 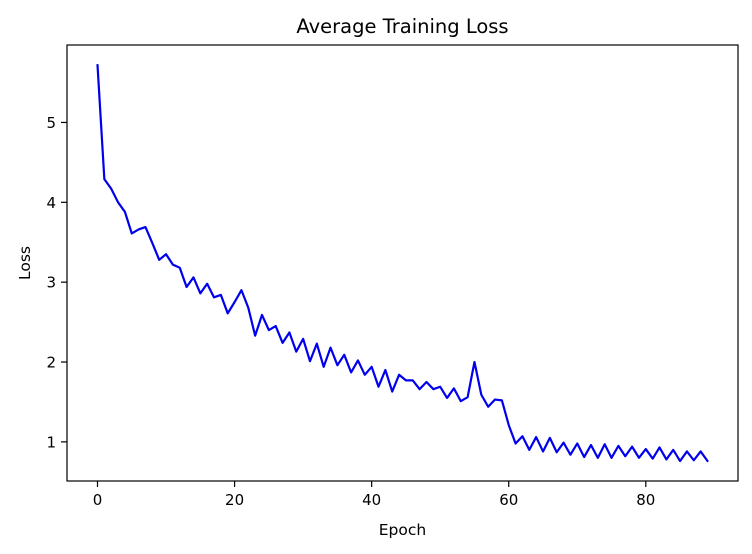 I want to click on y-tick-label: 4, so click(x=51, y=203).